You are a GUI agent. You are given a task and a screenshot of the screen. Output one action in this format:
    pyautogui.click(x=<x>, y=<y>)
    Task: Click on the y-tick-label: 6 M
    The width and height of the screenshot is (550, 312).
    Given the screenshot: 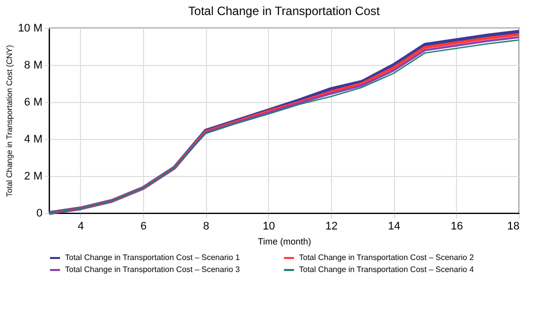 What is the action you would take?
    pyautogui.click(x=33, y=102)
    